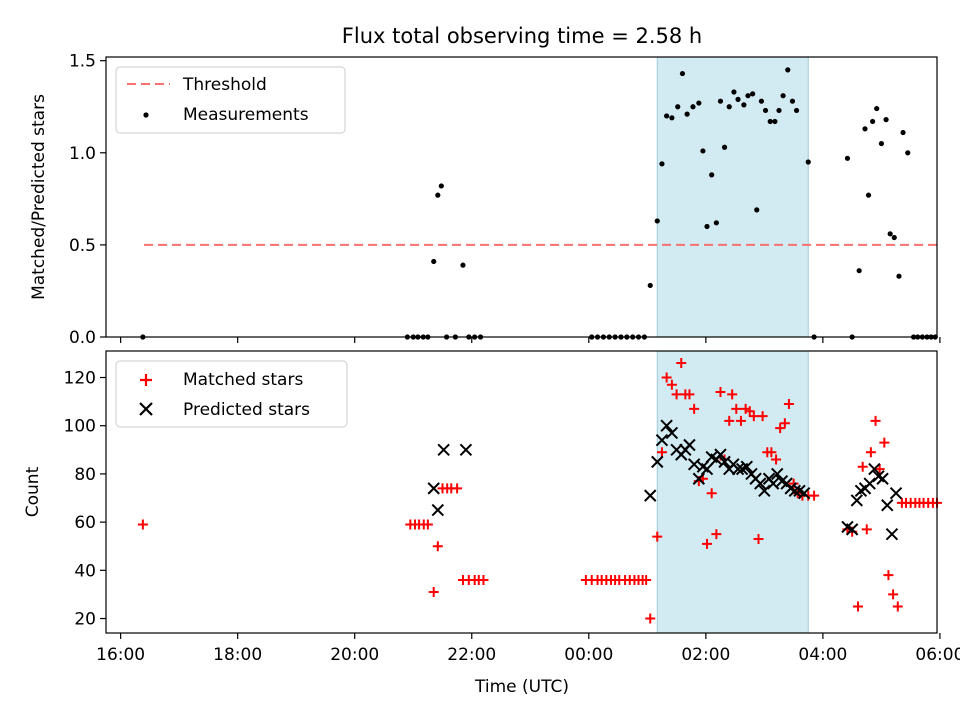  I want to click on legend-matched-swatch, so click(146, 380).